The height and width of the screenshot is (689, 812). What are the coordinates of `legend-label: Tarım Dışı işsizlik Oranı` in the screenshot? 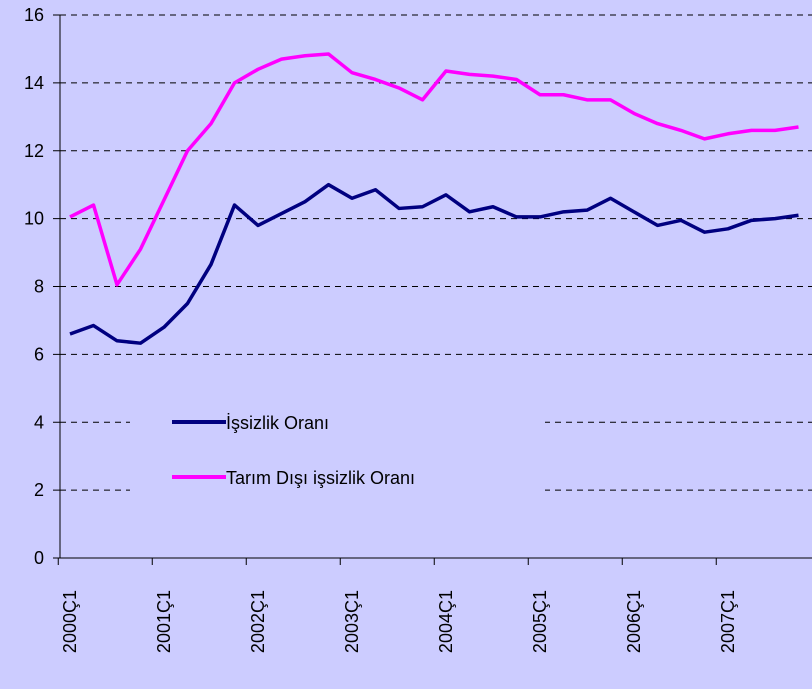 It's located at (320, 478).